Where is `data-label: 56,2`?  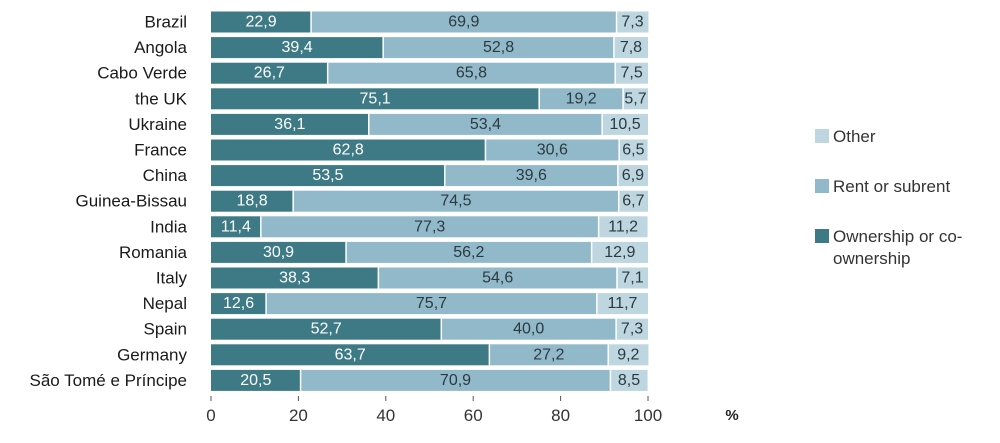 data-label: 56,2 is located at coordinates (468, 252).